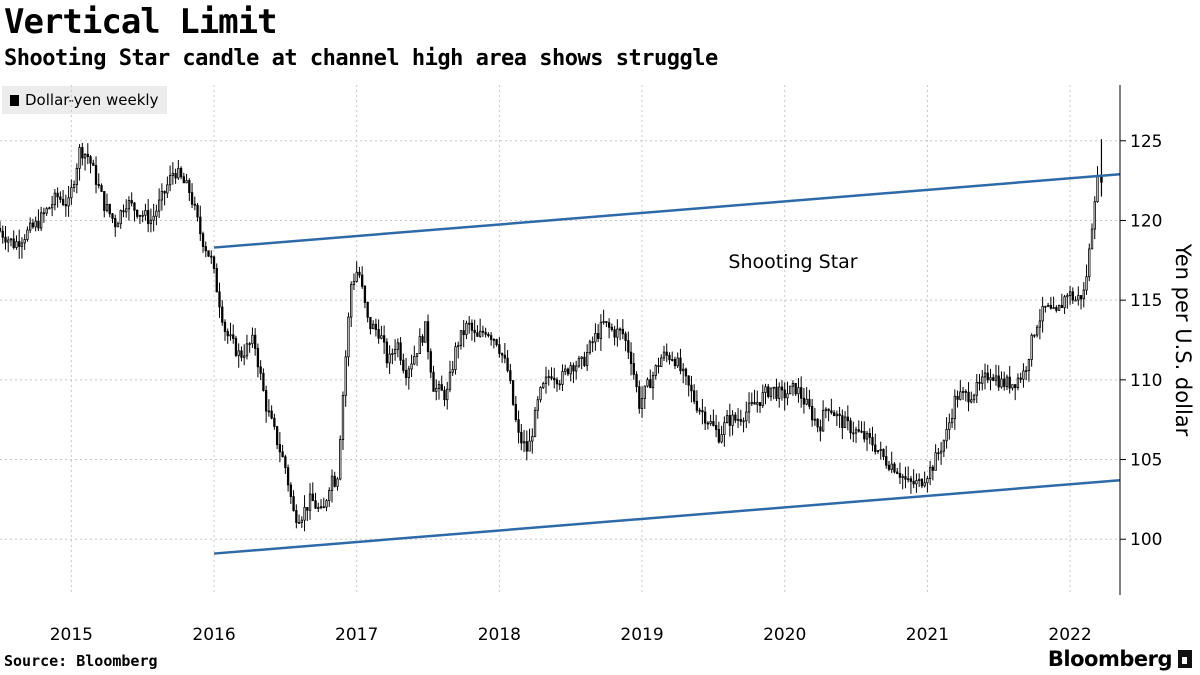  What do you see at coordinates (641, 635) in the screenshot?
I see `x-tick-label: 2019` at bounding box center [641, 635].